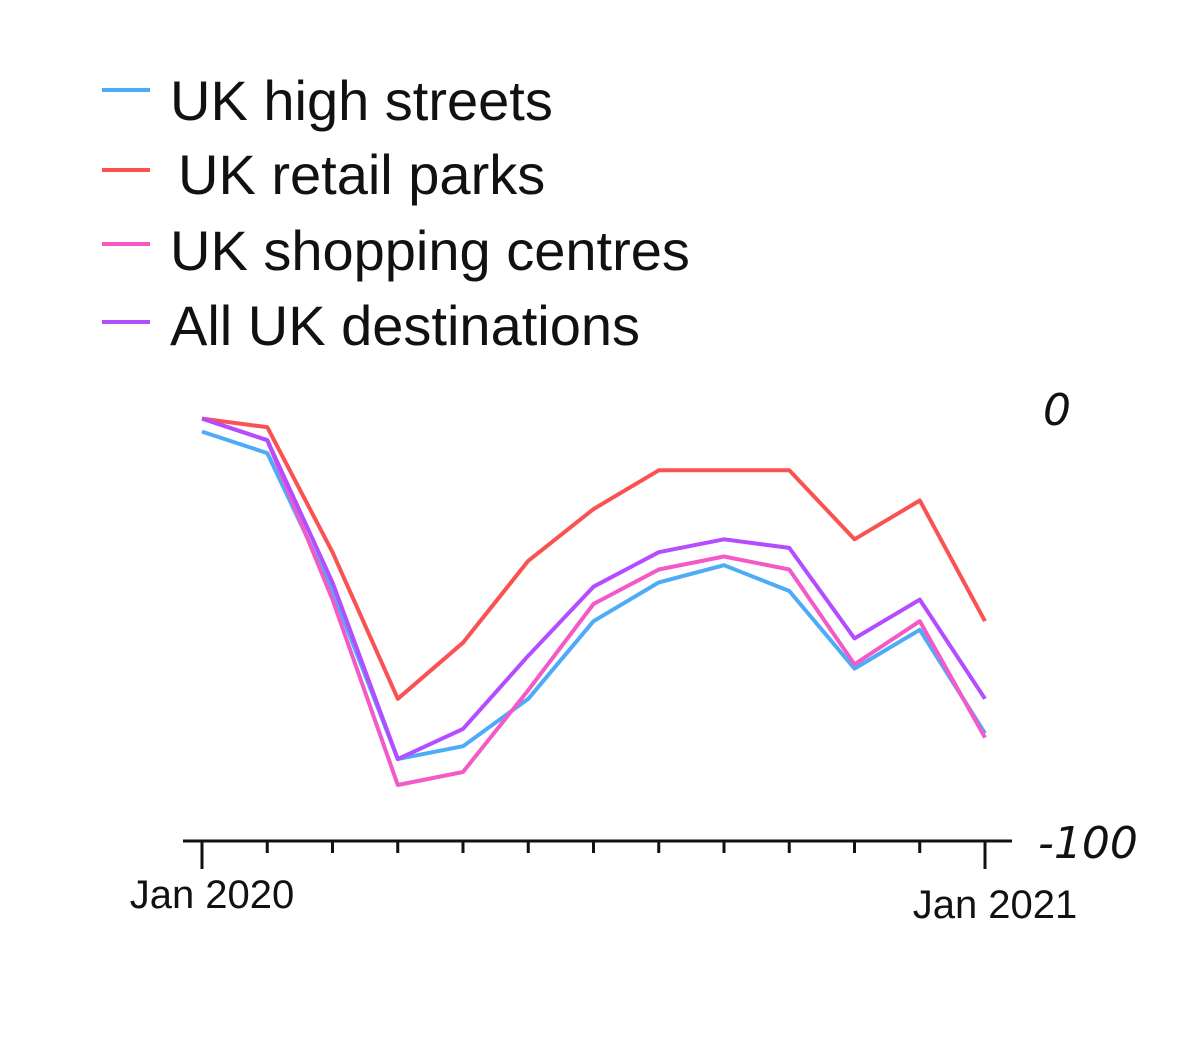 This screenshot has height=1063, width=1200. I want to click on y-tick-label-bottom: -100, so click(1088, 843).